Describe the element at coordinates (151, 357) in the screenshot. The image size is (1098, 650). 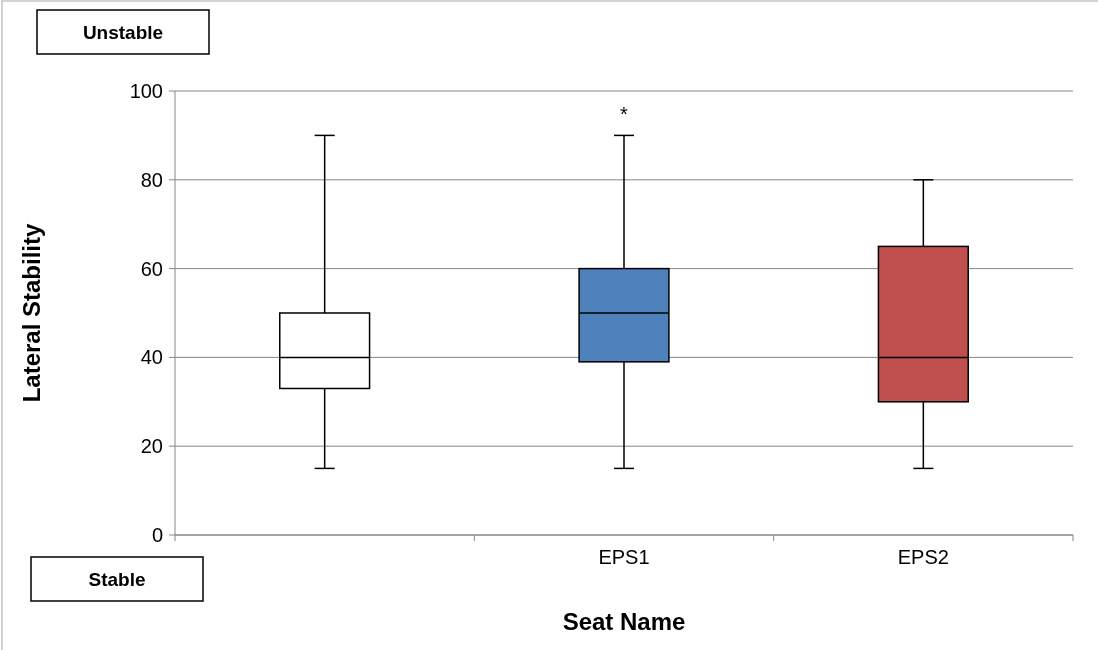
I see `y-tick-label: 40` at that location.